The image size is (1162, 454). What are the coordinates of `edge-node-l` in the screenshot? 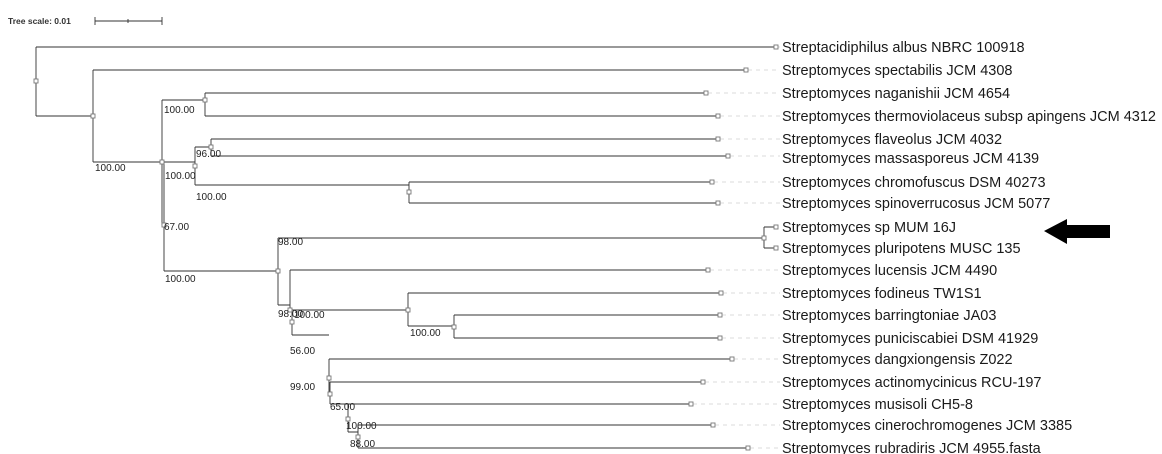 It's located at (516, 393).